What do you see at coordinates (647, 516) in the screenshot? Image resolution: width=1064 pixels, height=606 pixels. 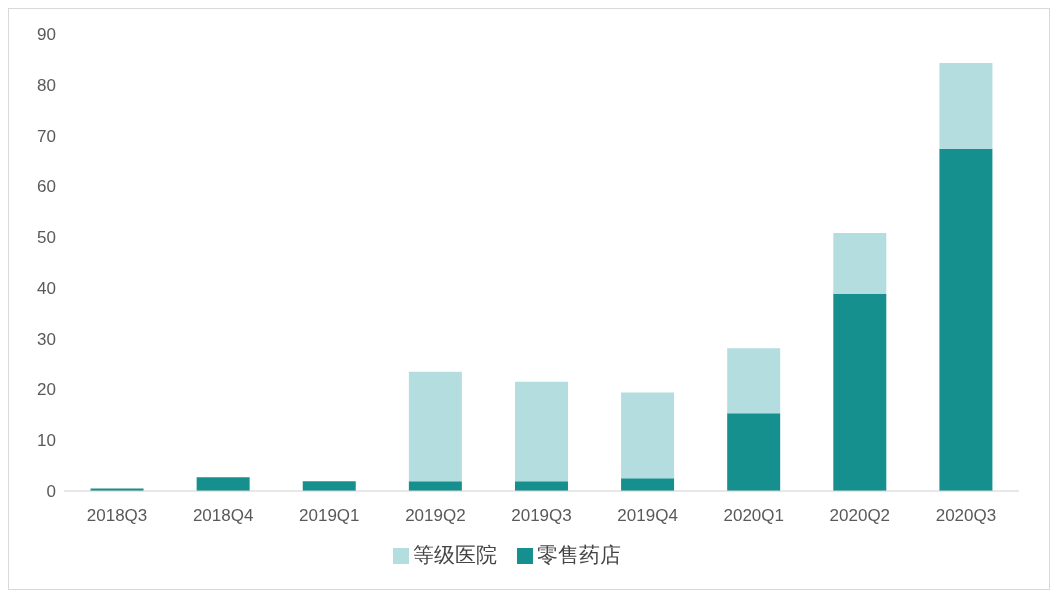 I see `x-tick-label: 2019Q4` at bounding box center [647, 516].